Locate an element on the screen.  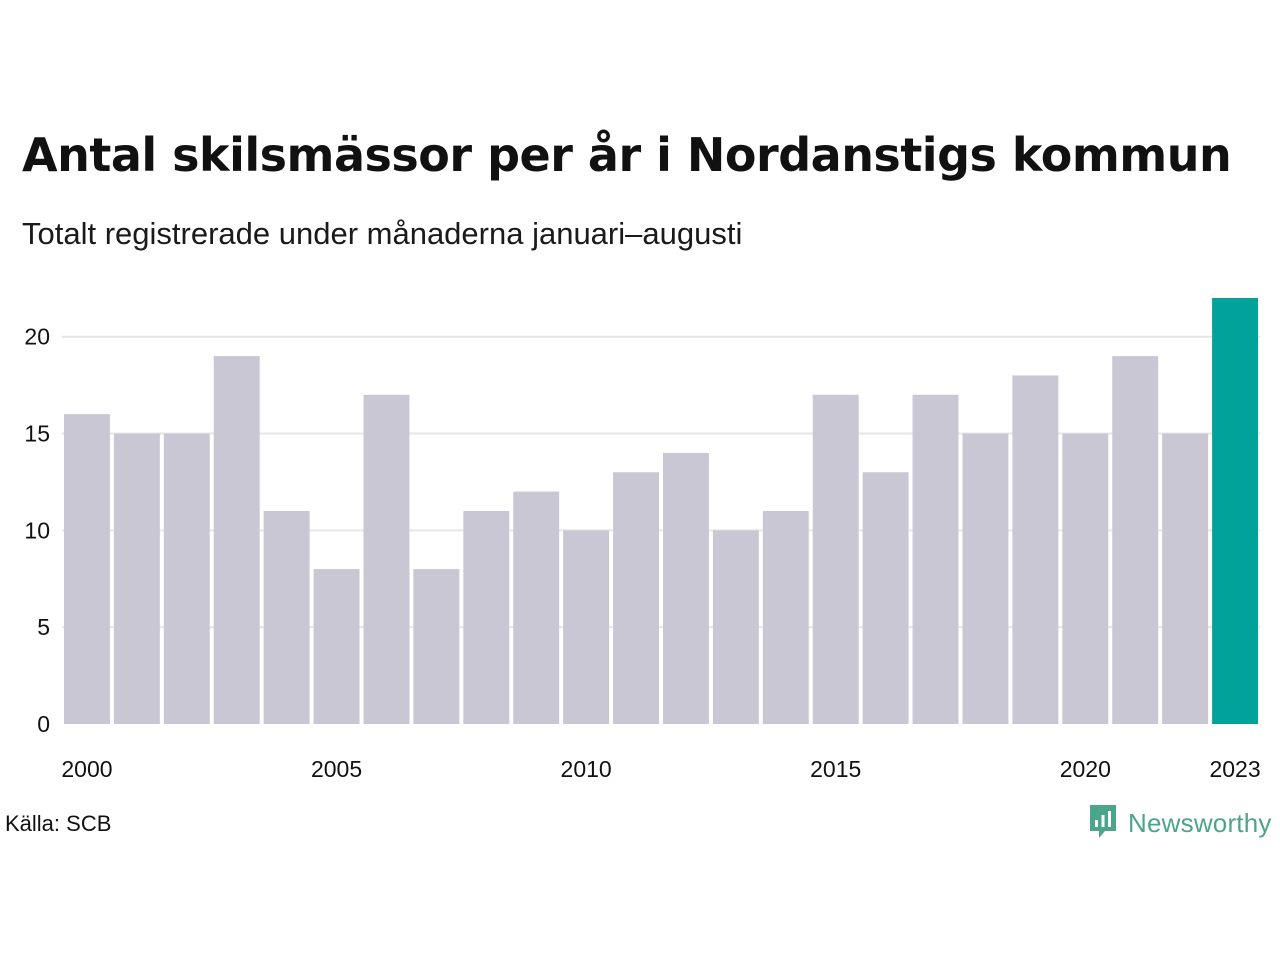
bar-2013 is located at coordinates (735, 627).